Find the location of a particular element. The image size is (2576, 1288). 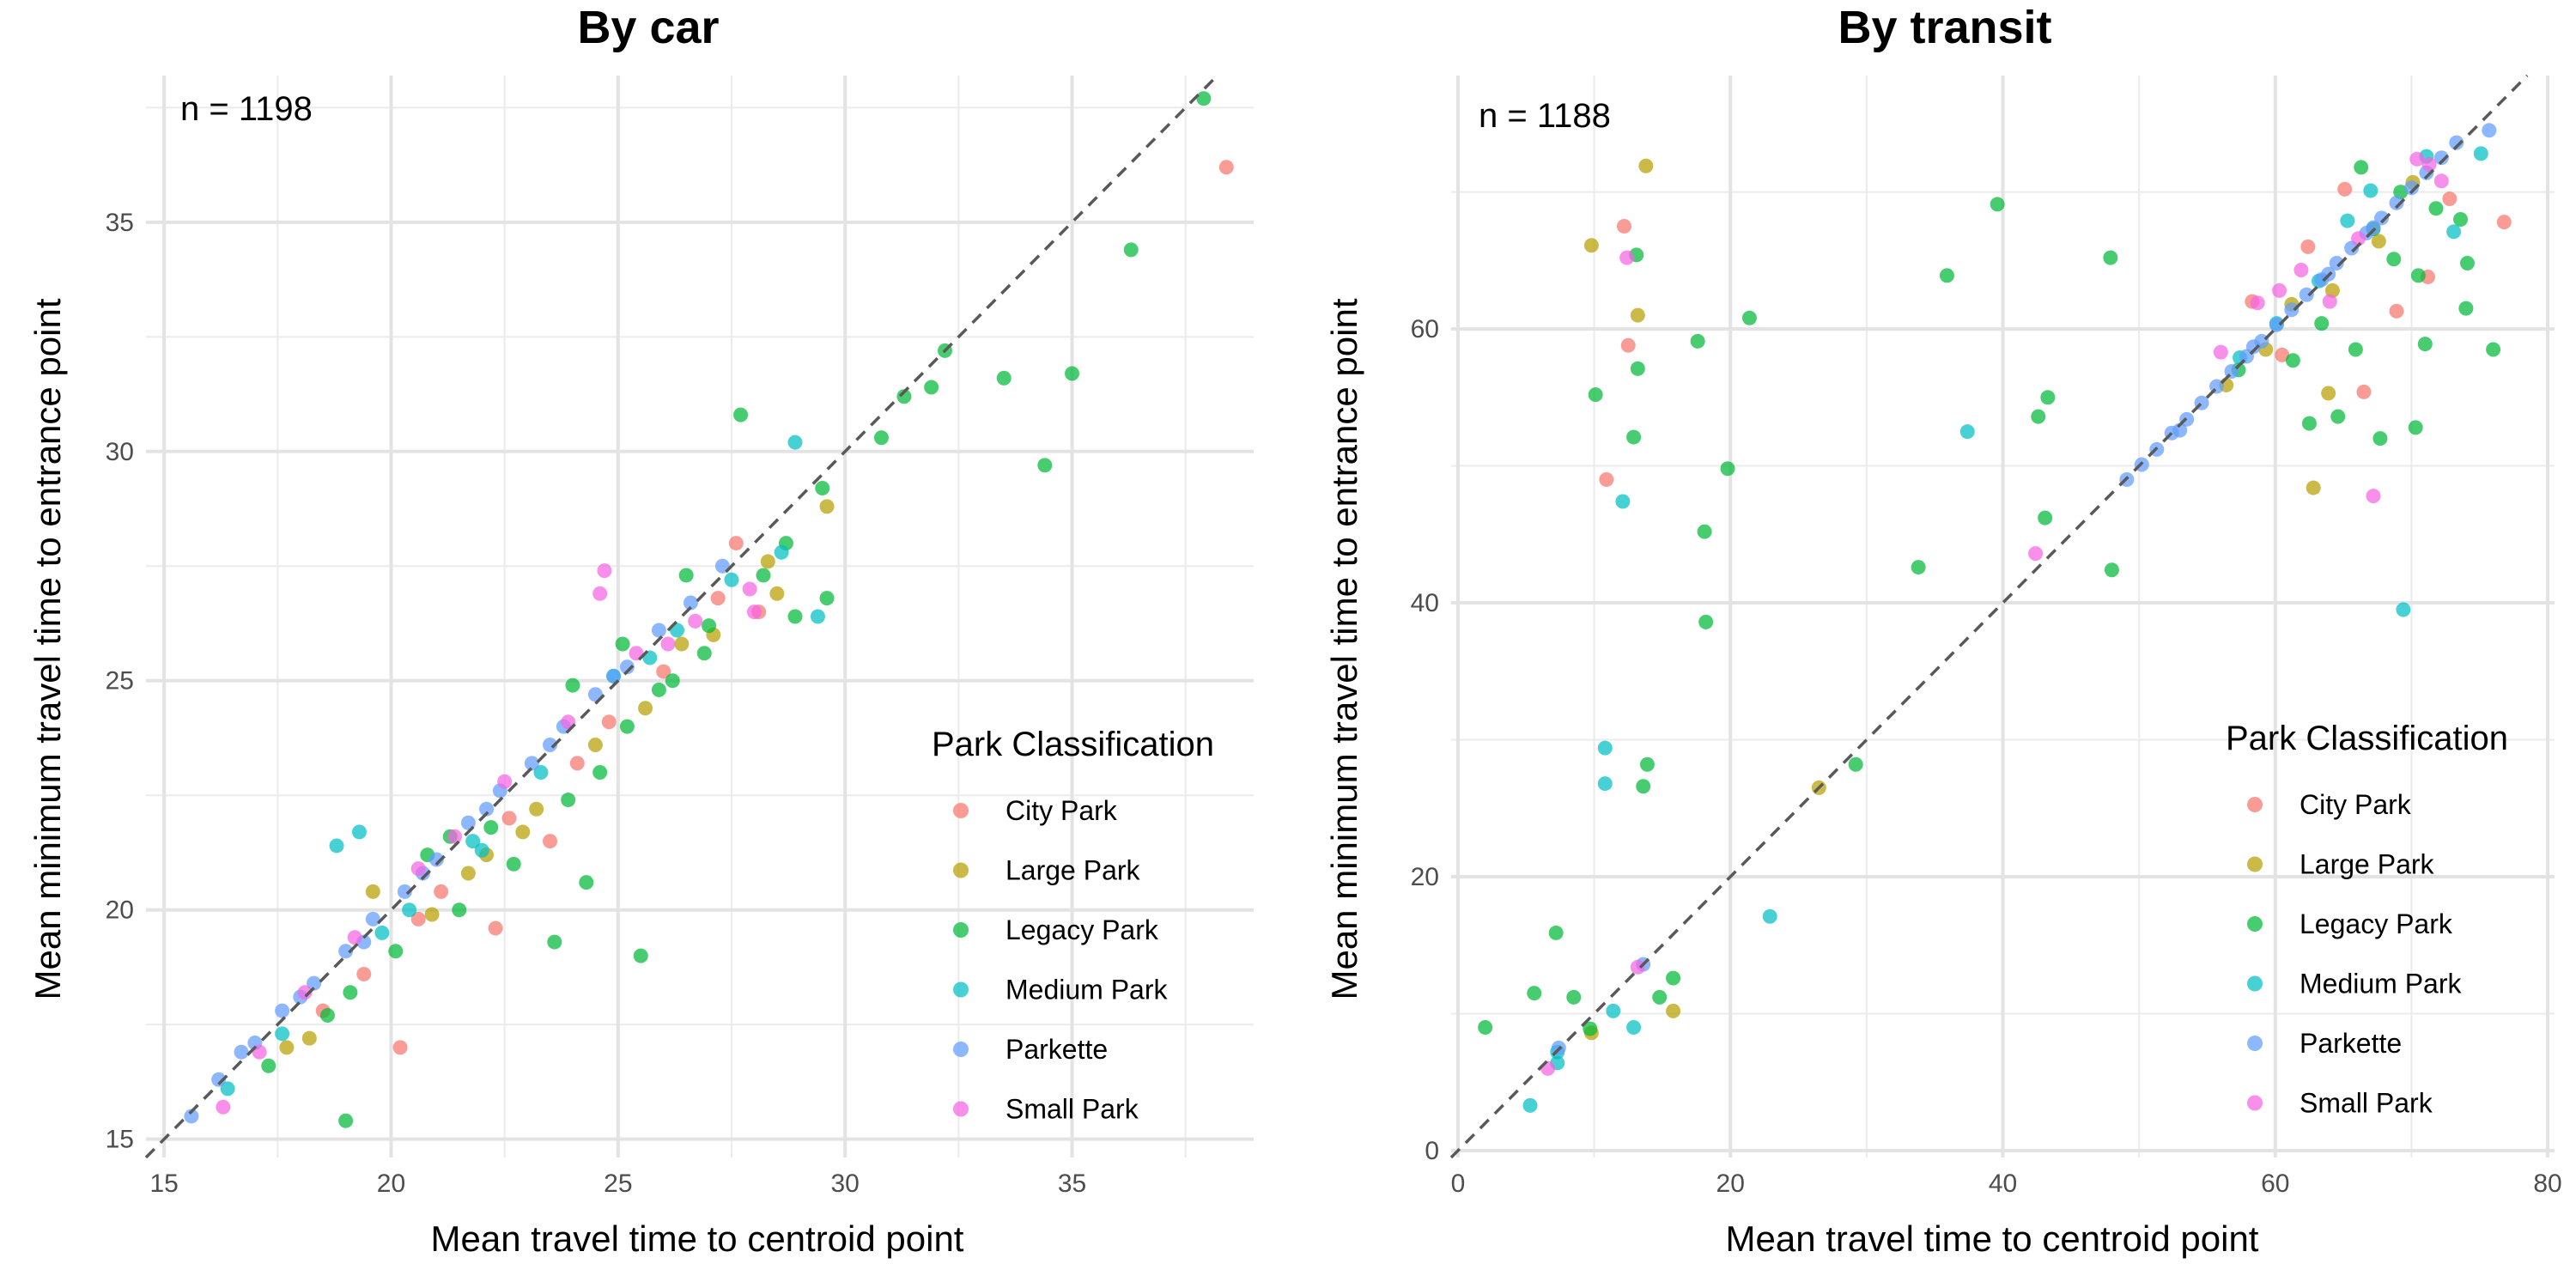

legend-key-large-park is located at coordinates (2255, 864).